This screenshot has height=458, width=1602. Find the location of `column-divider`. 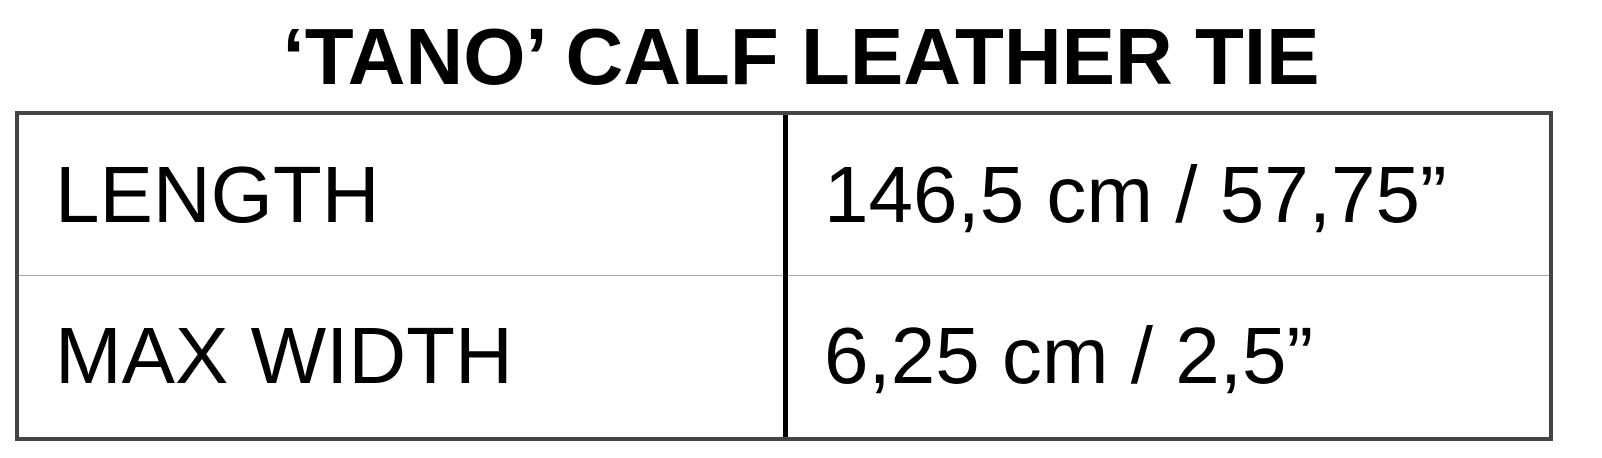

column-divider is located at coordinates (785, 276).